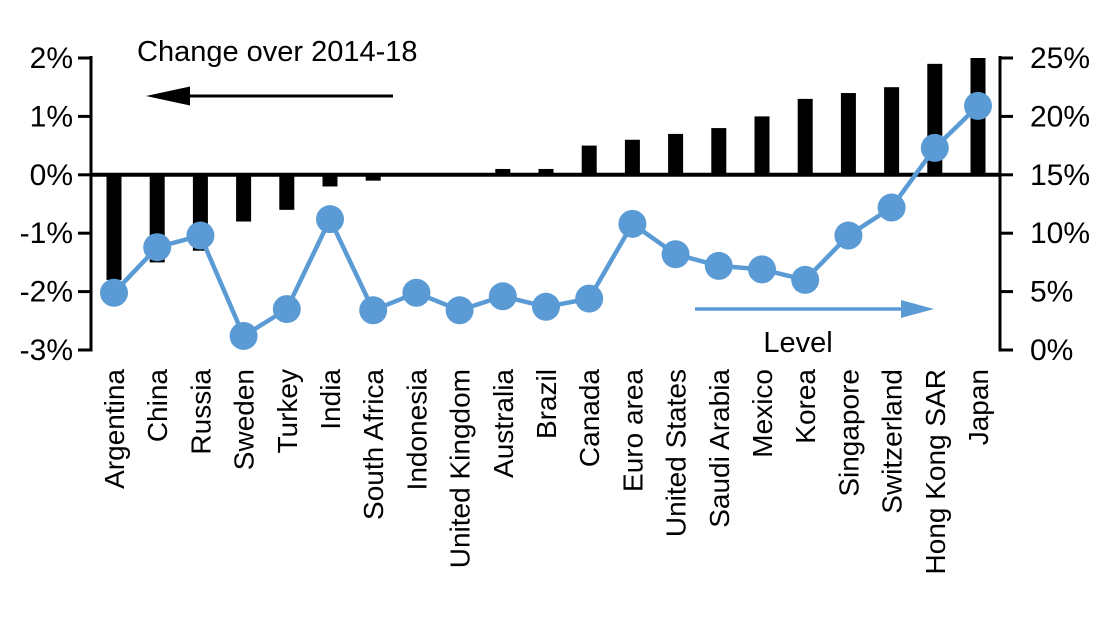  I want to click on level-dot-korea, so click(805, 279).